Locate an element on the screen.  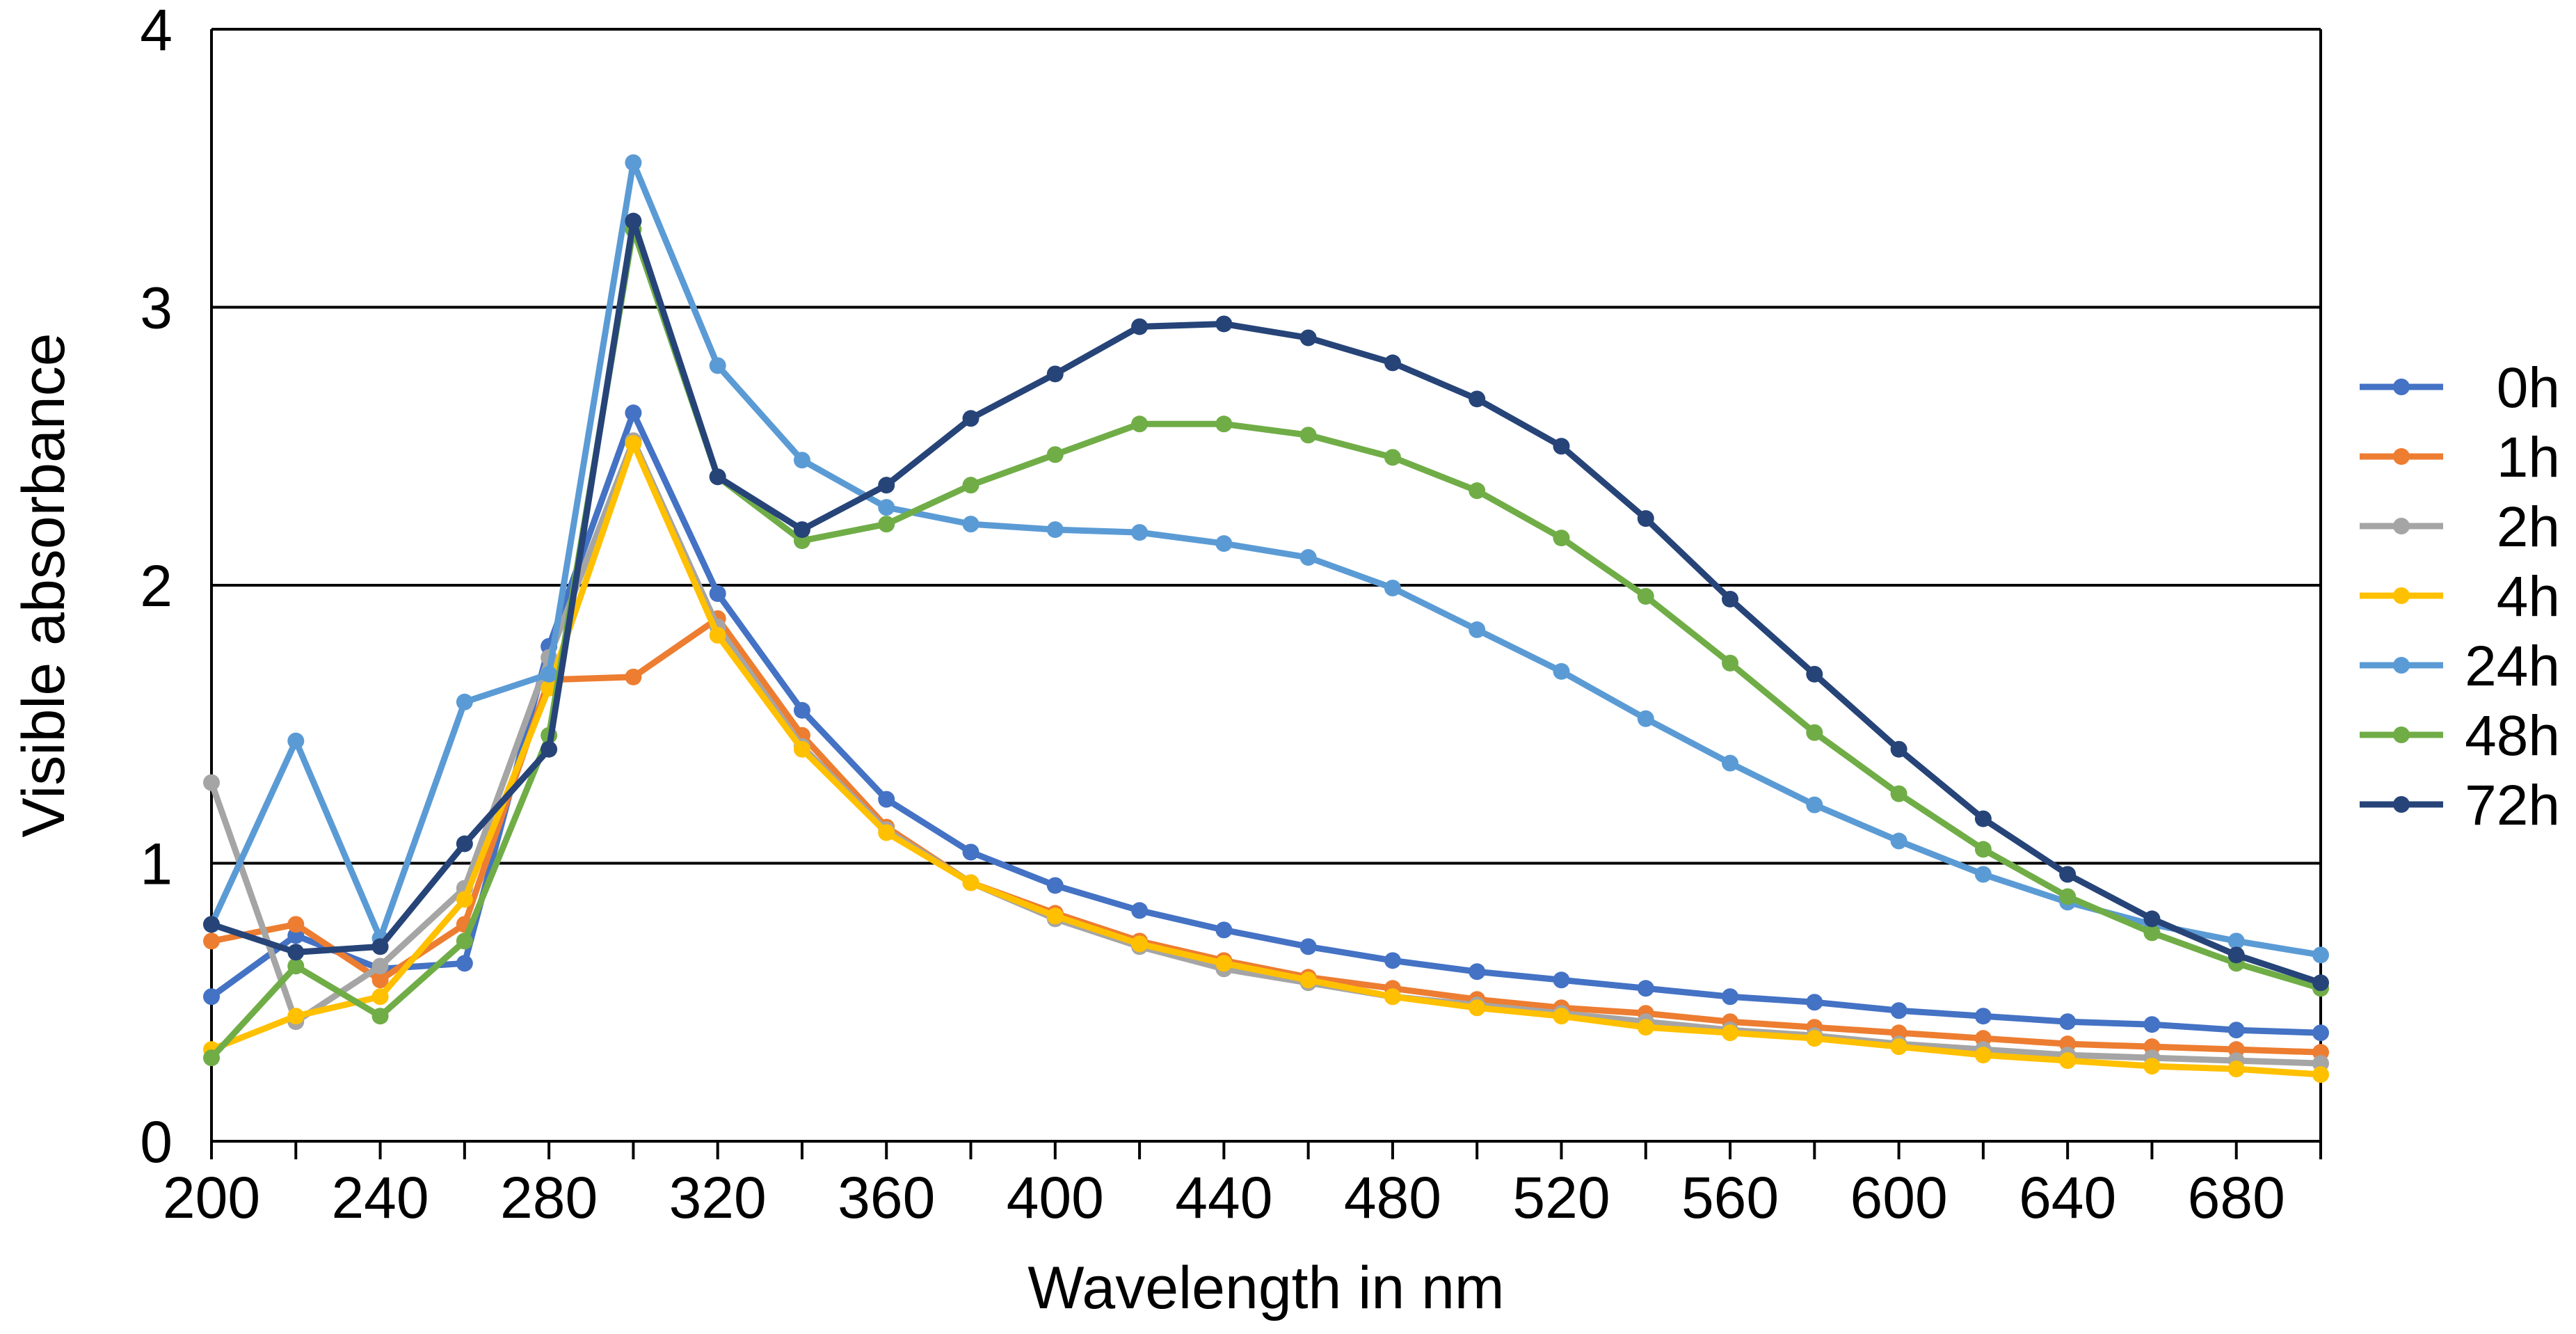
y-tick-label: 1 is located at coordinates (156, 864).